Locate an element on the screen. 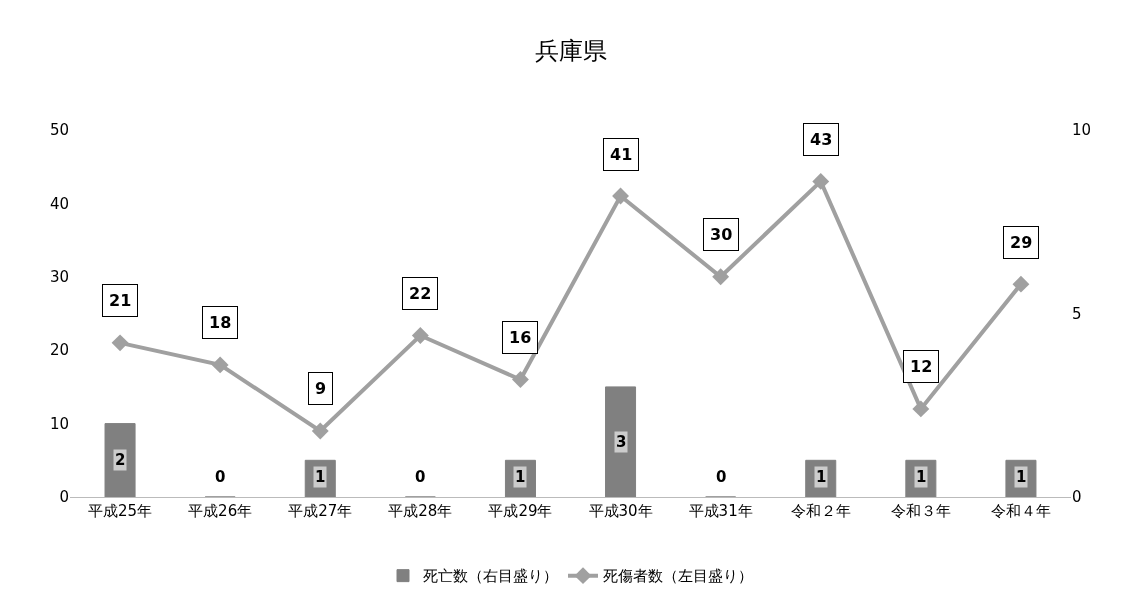  x-tick-label: 平成25年 is located at coordinates (120, 511).